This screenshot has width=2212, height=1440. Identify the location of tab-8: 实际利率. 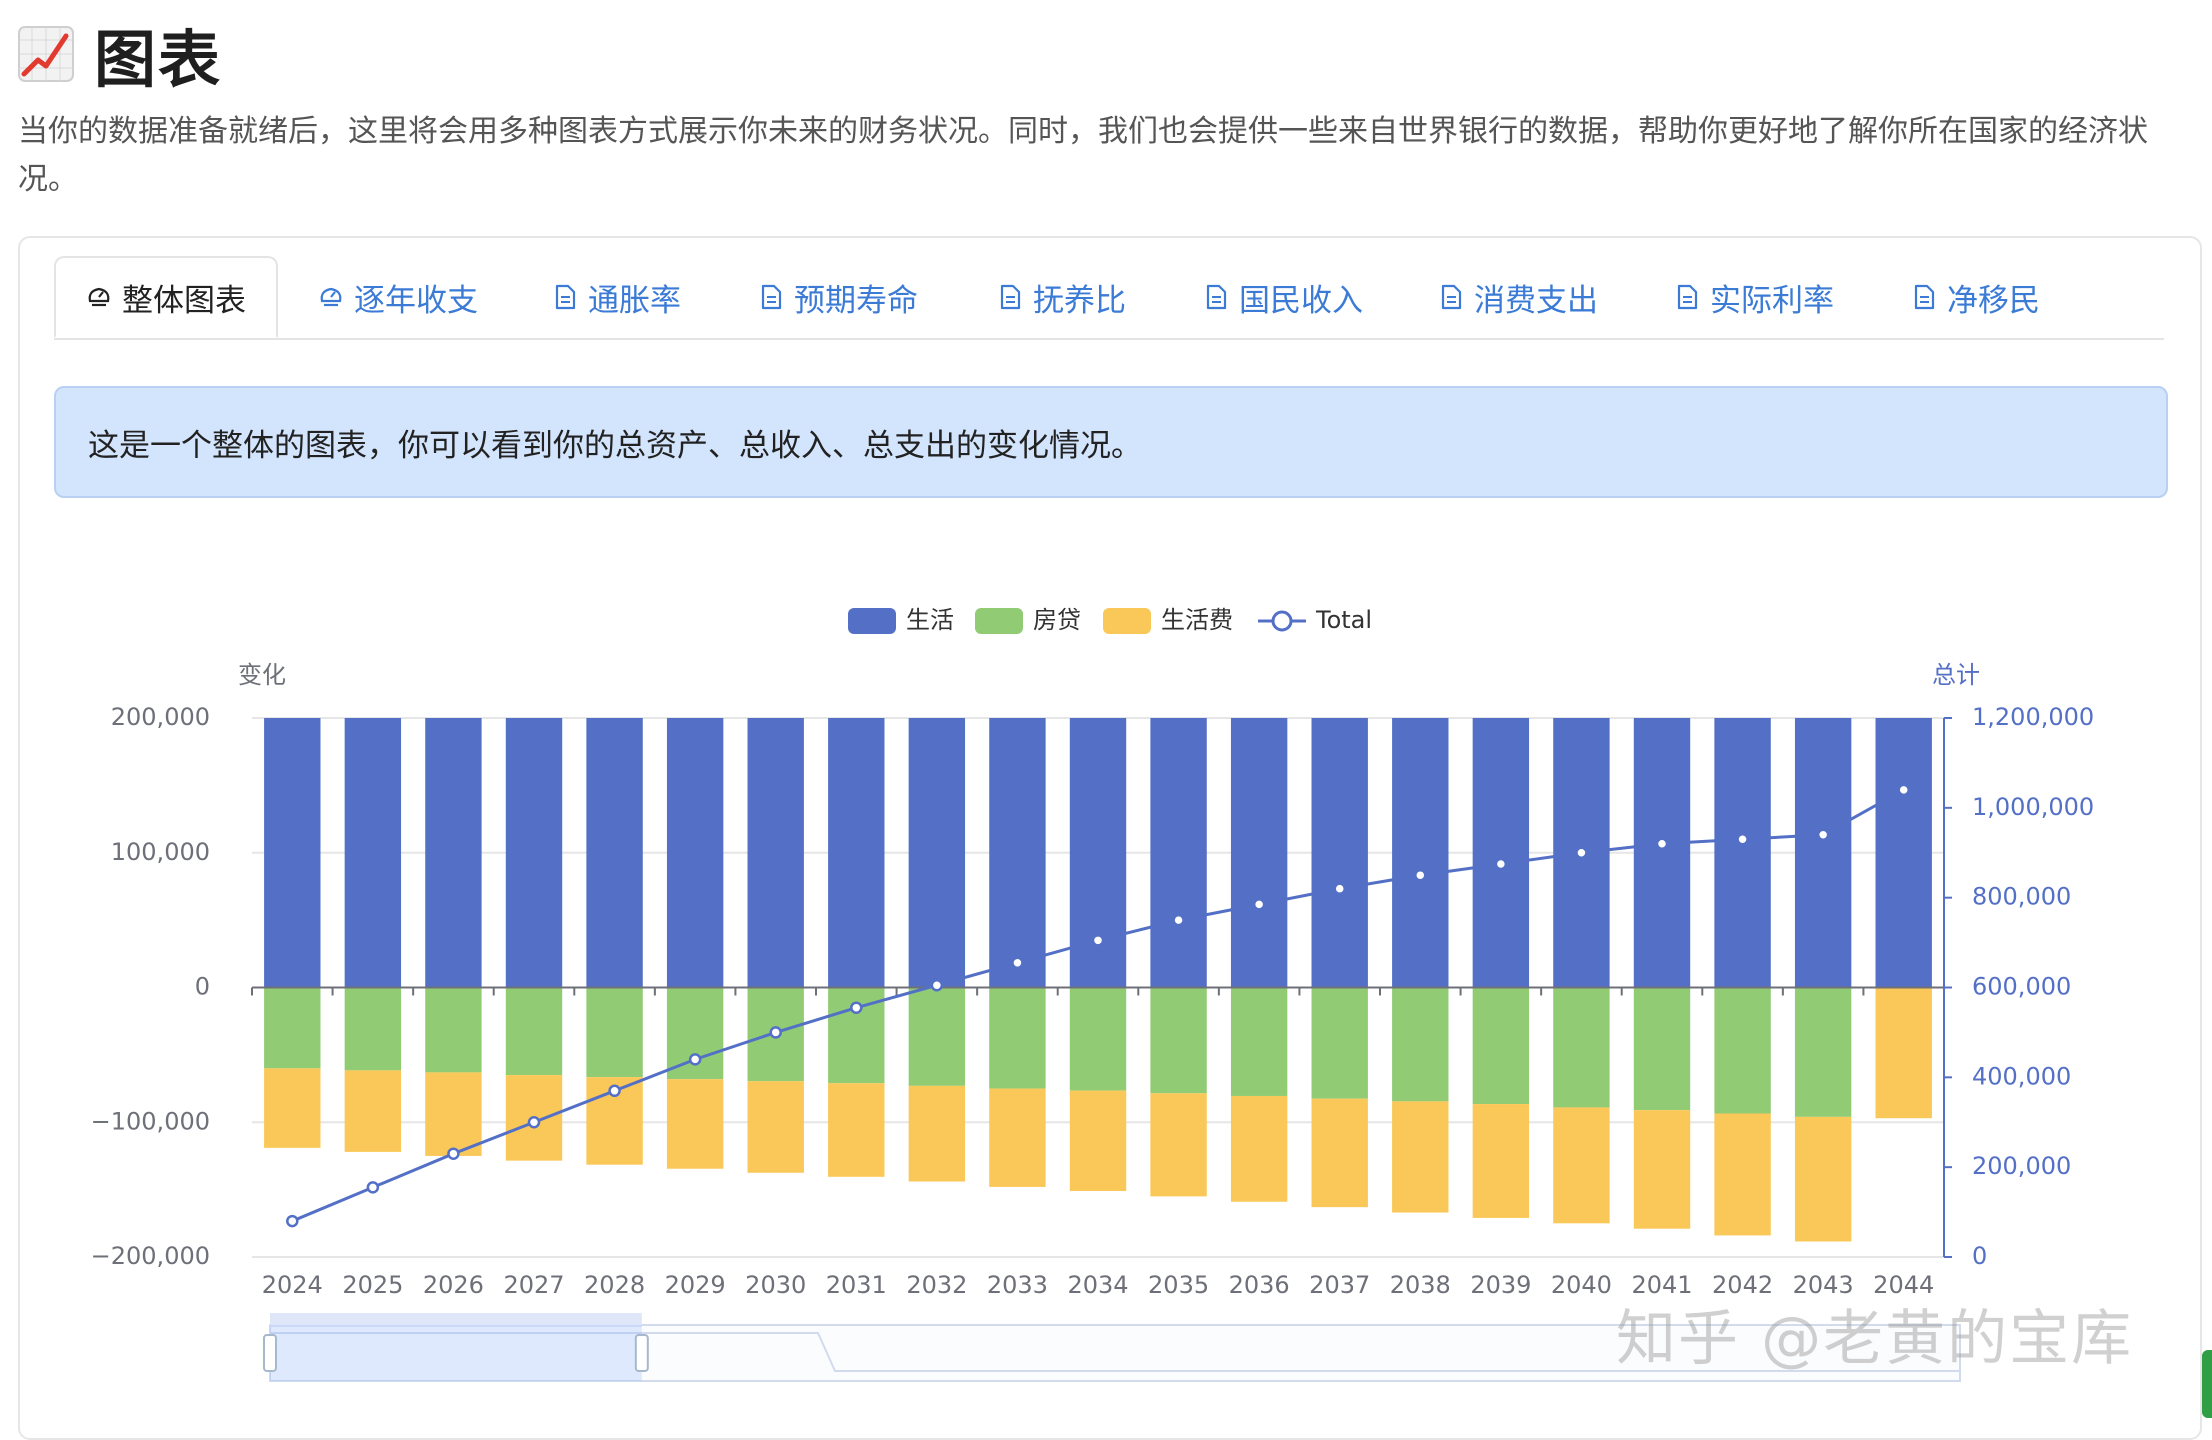
(1754, 297).